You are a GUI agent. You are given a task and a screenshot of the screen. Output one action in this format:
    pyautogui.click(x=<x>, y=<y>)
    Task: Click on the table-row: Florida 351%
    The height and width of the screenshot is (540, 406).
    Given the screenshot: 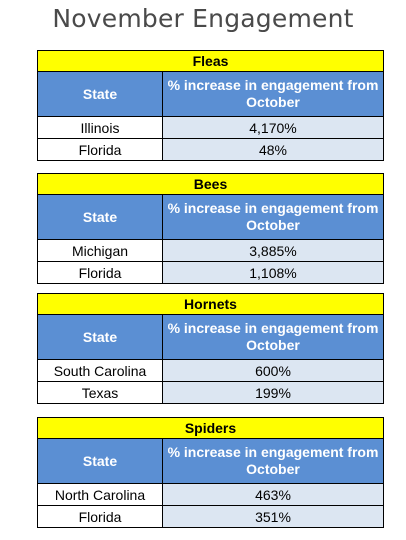 What is the action you would take?
    pyautogui.click(x=210, y=516)
    